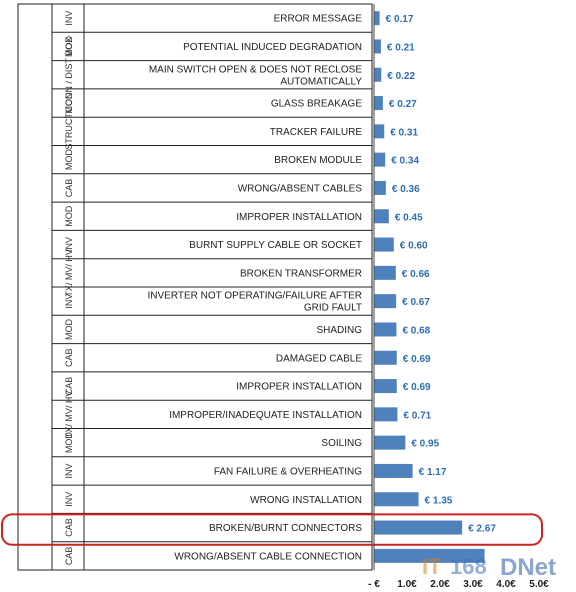 The width and height of the screenshot is (576, 592). What do you see at coordinates (265, 415) in the screenshot?
I see `row-category-label: IMPROPER/INADEQUATE INSTALLATION` at bounding box center [265, 415].